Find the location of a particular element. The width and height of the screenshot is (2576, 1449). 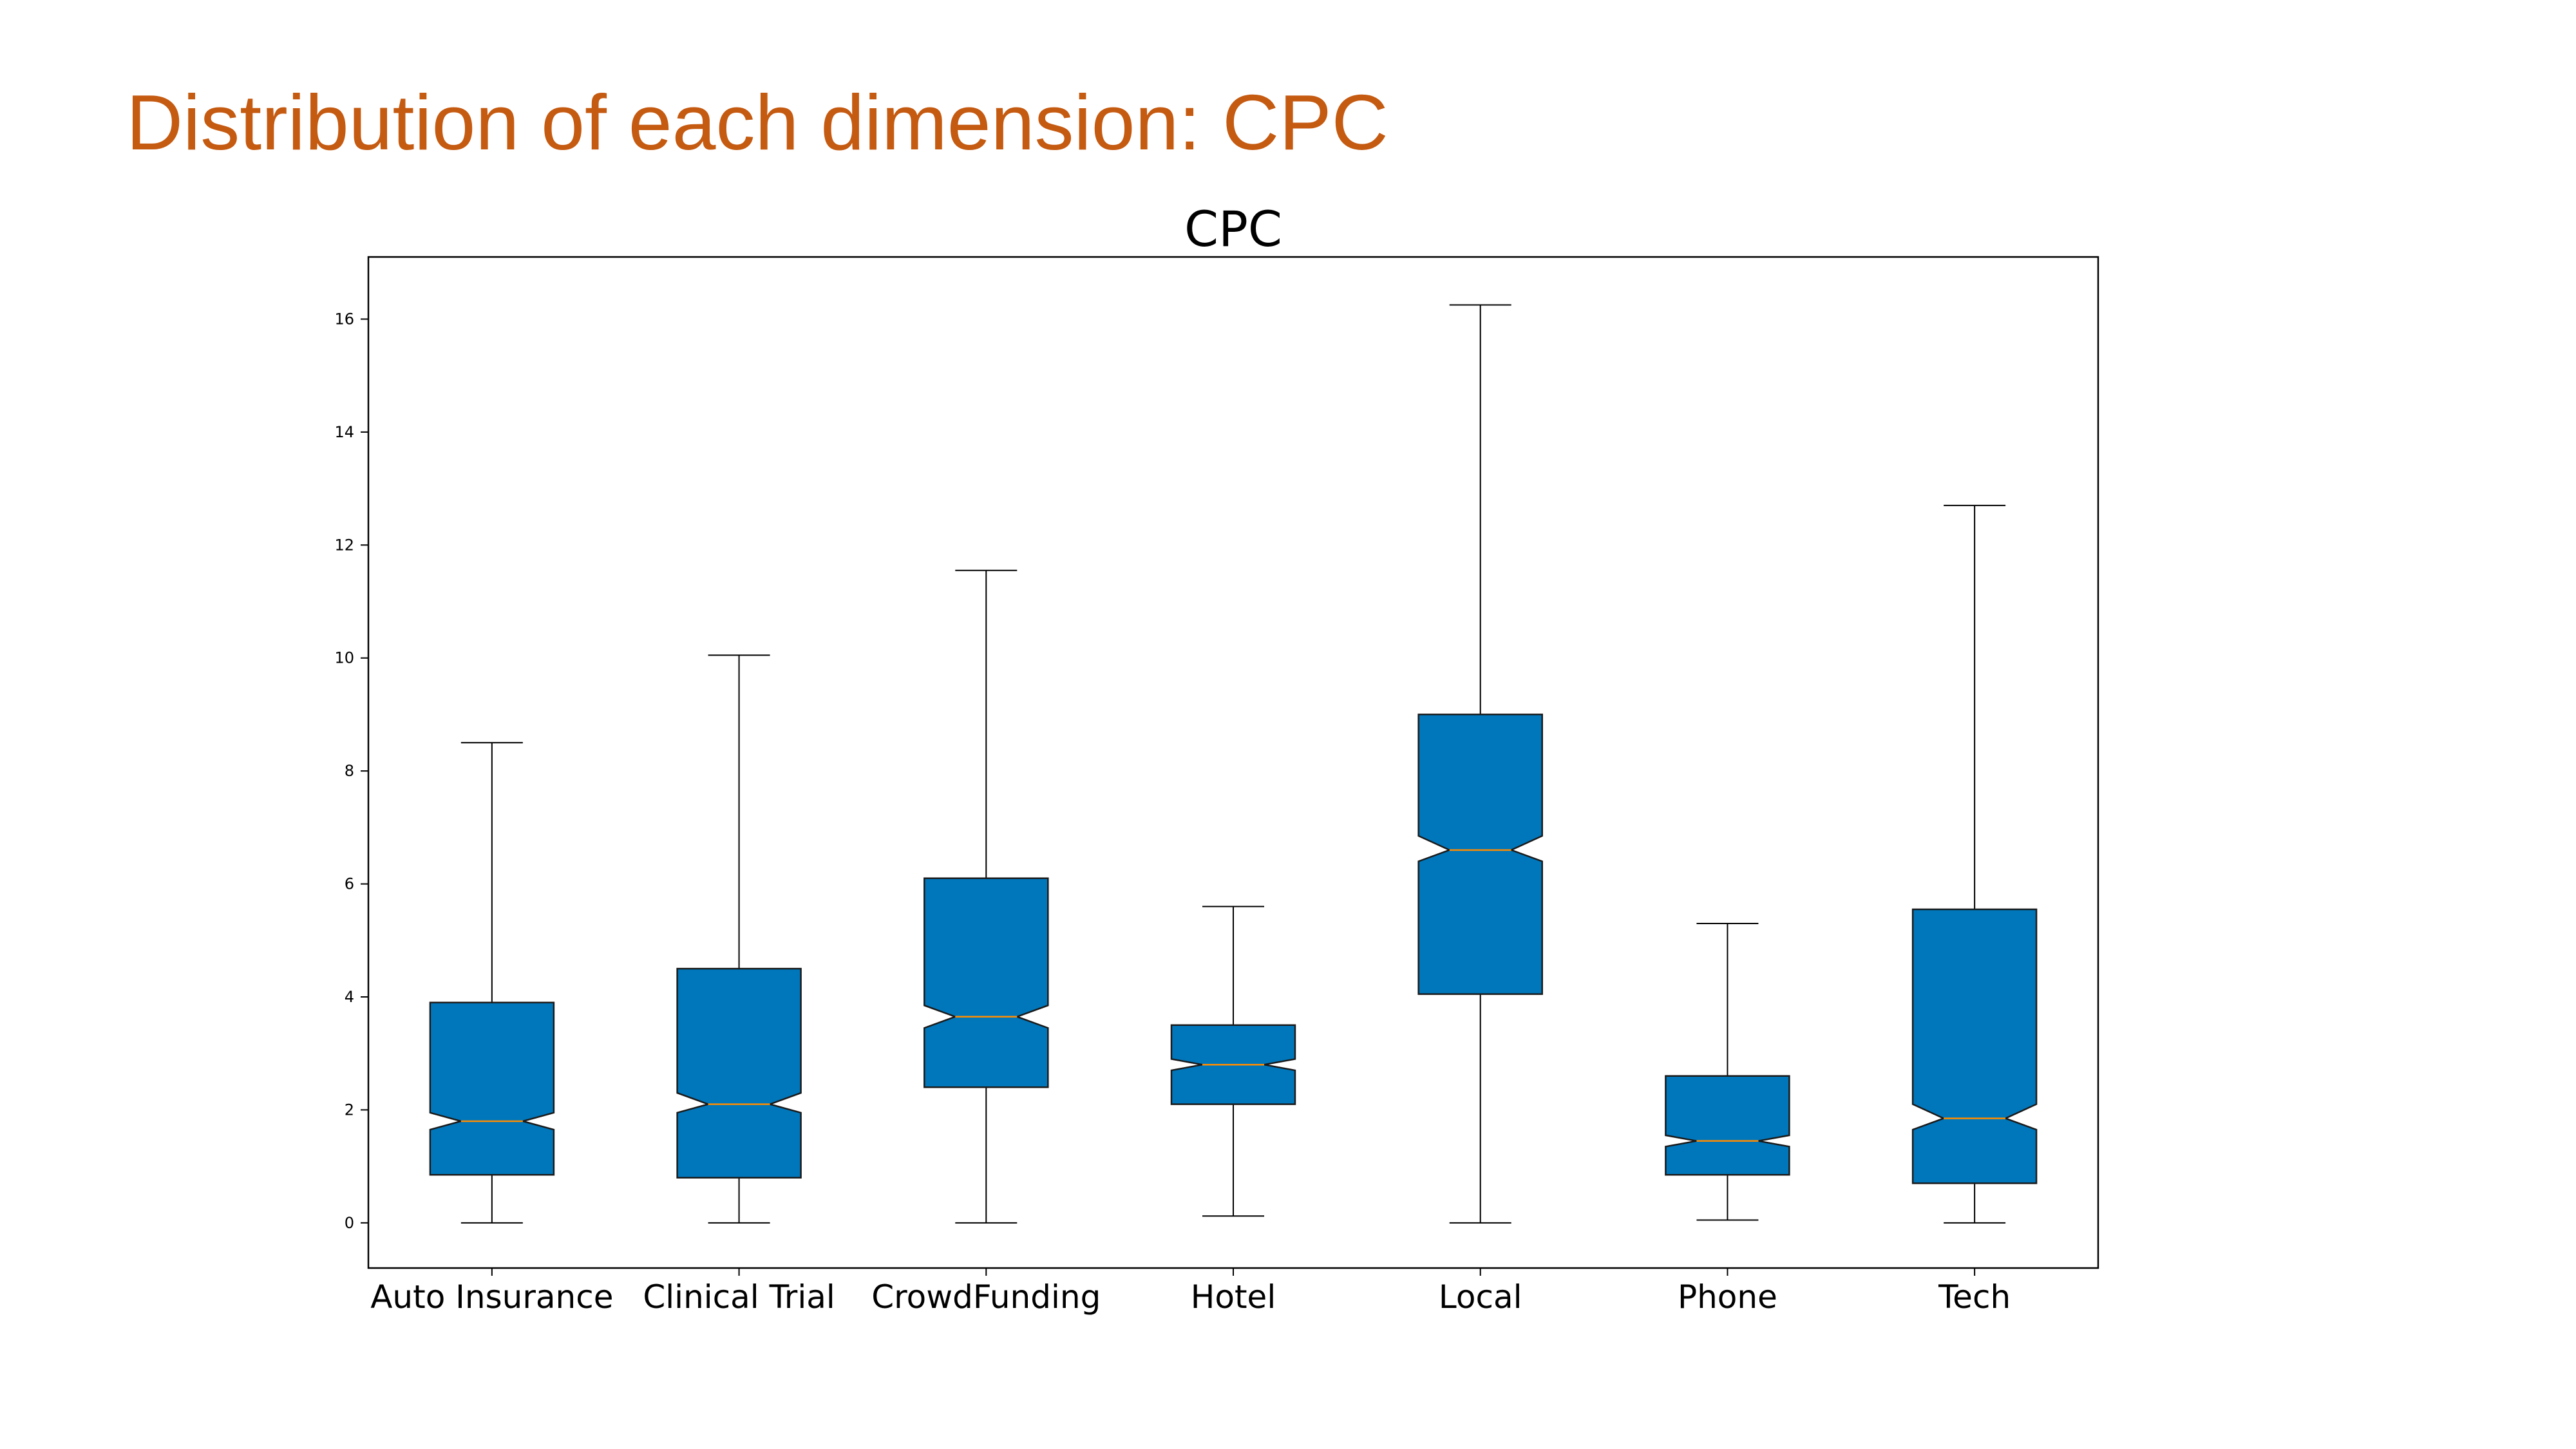

chart-title: CPC is located at coordinates (1233, 229).